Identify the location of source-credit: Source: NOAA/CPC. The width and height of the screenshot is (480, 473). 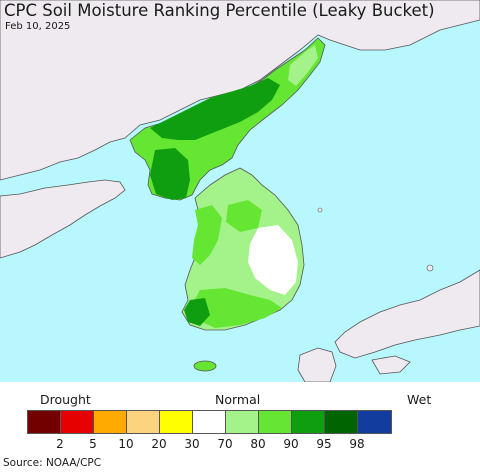
(52, 463).